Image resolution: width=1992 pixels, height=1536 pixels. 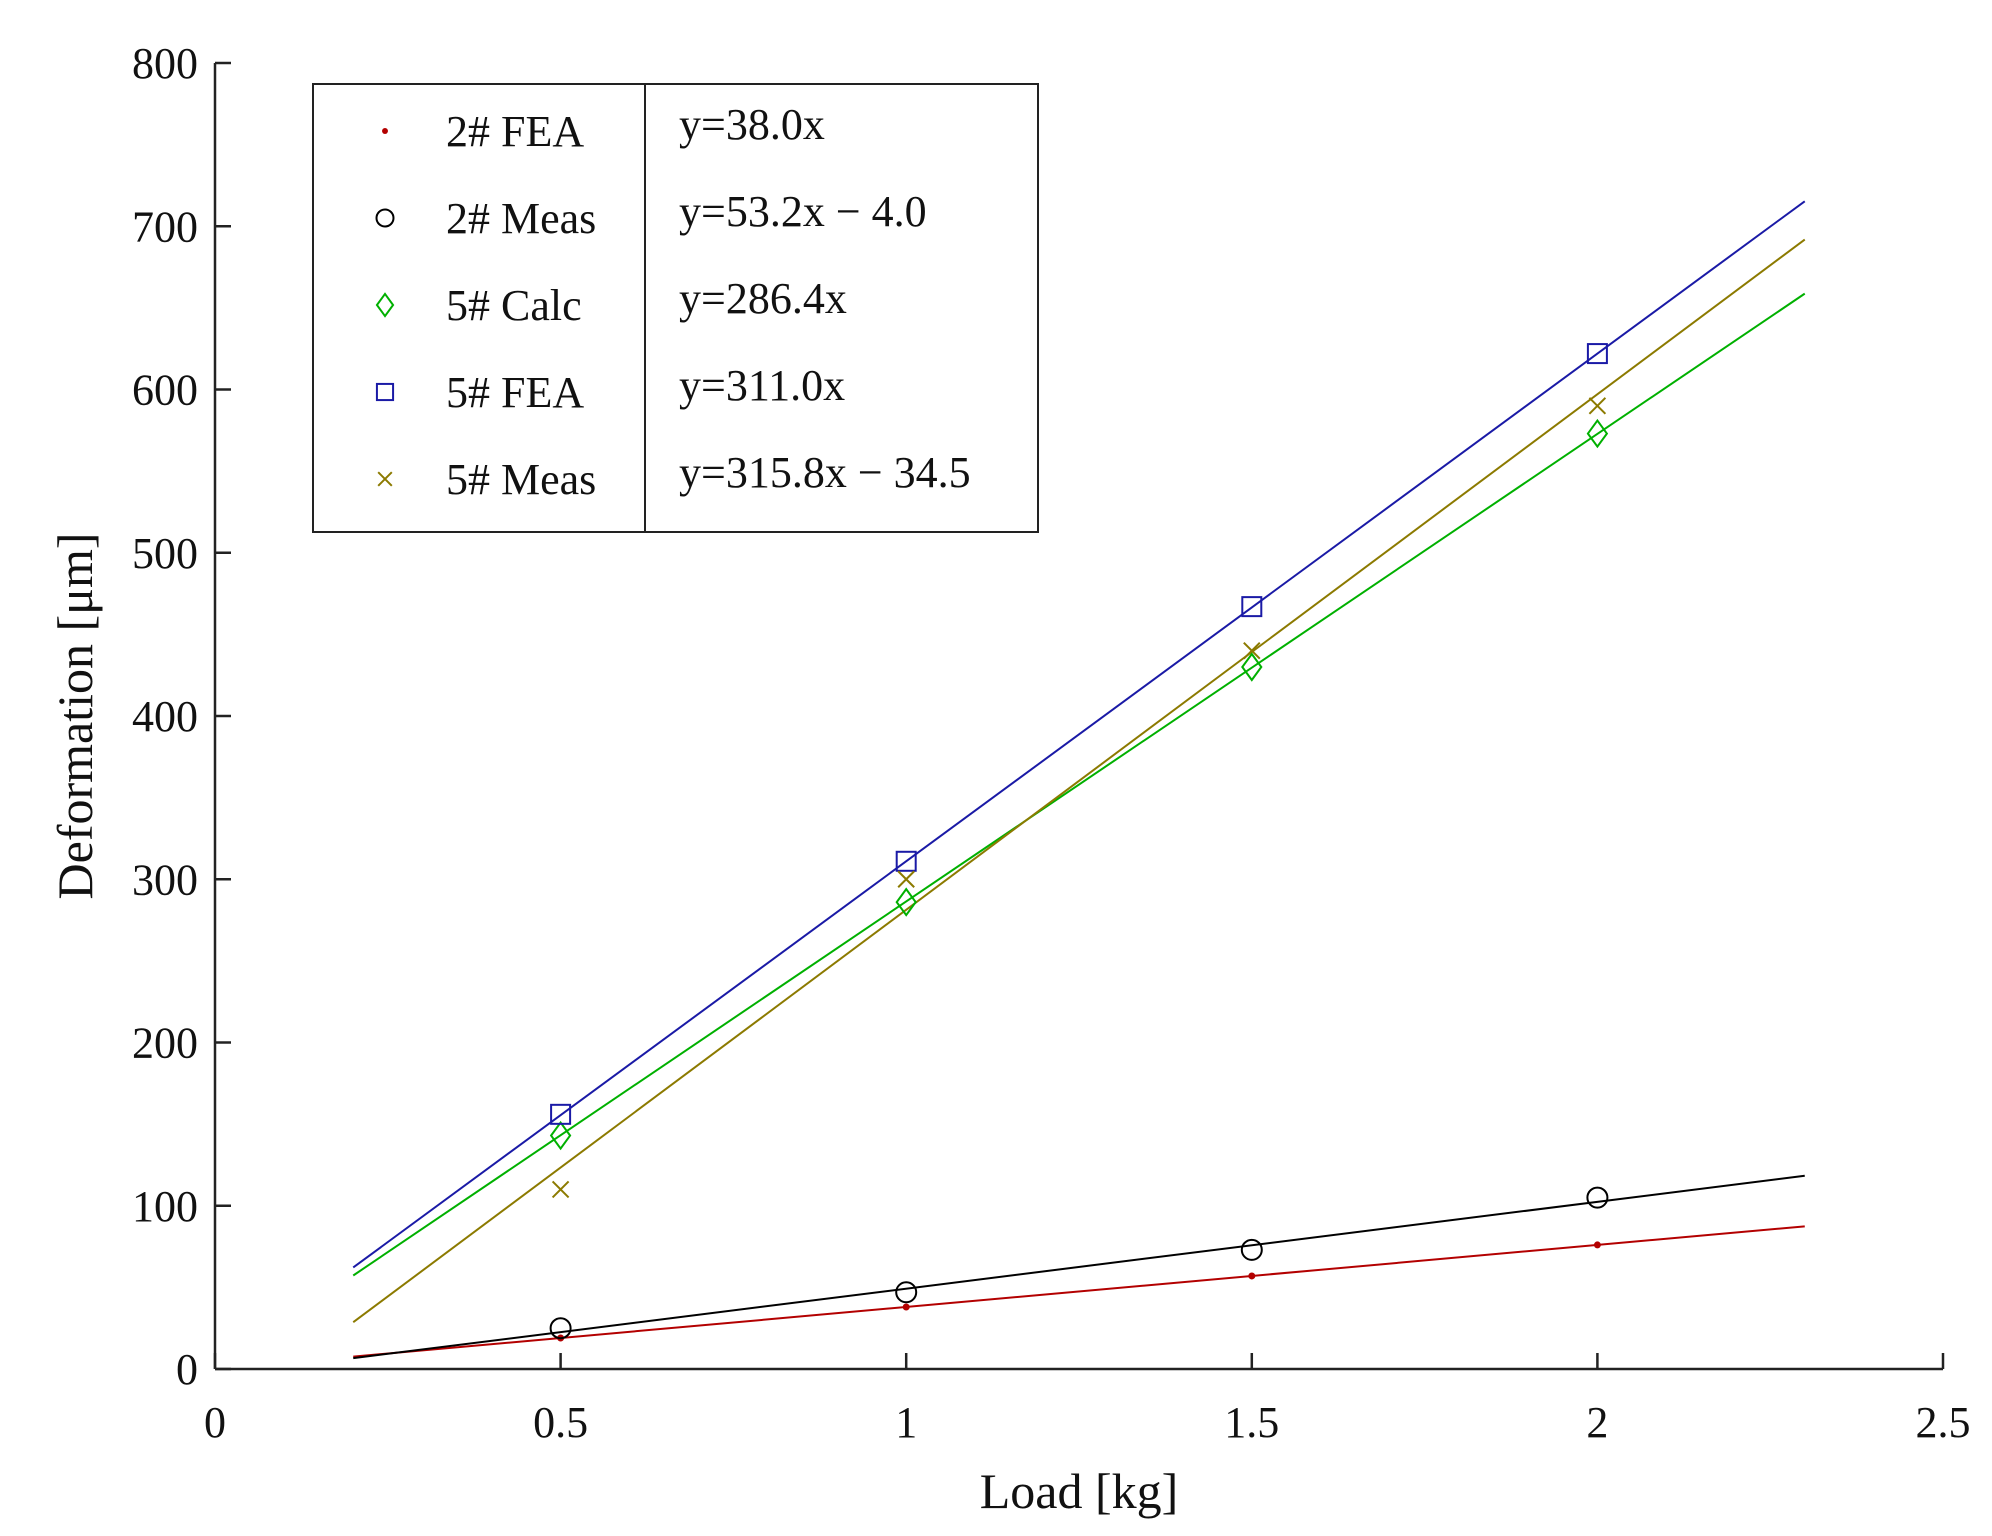 I want to click on x-tick-label: 0, so click(x=215, y=1422).